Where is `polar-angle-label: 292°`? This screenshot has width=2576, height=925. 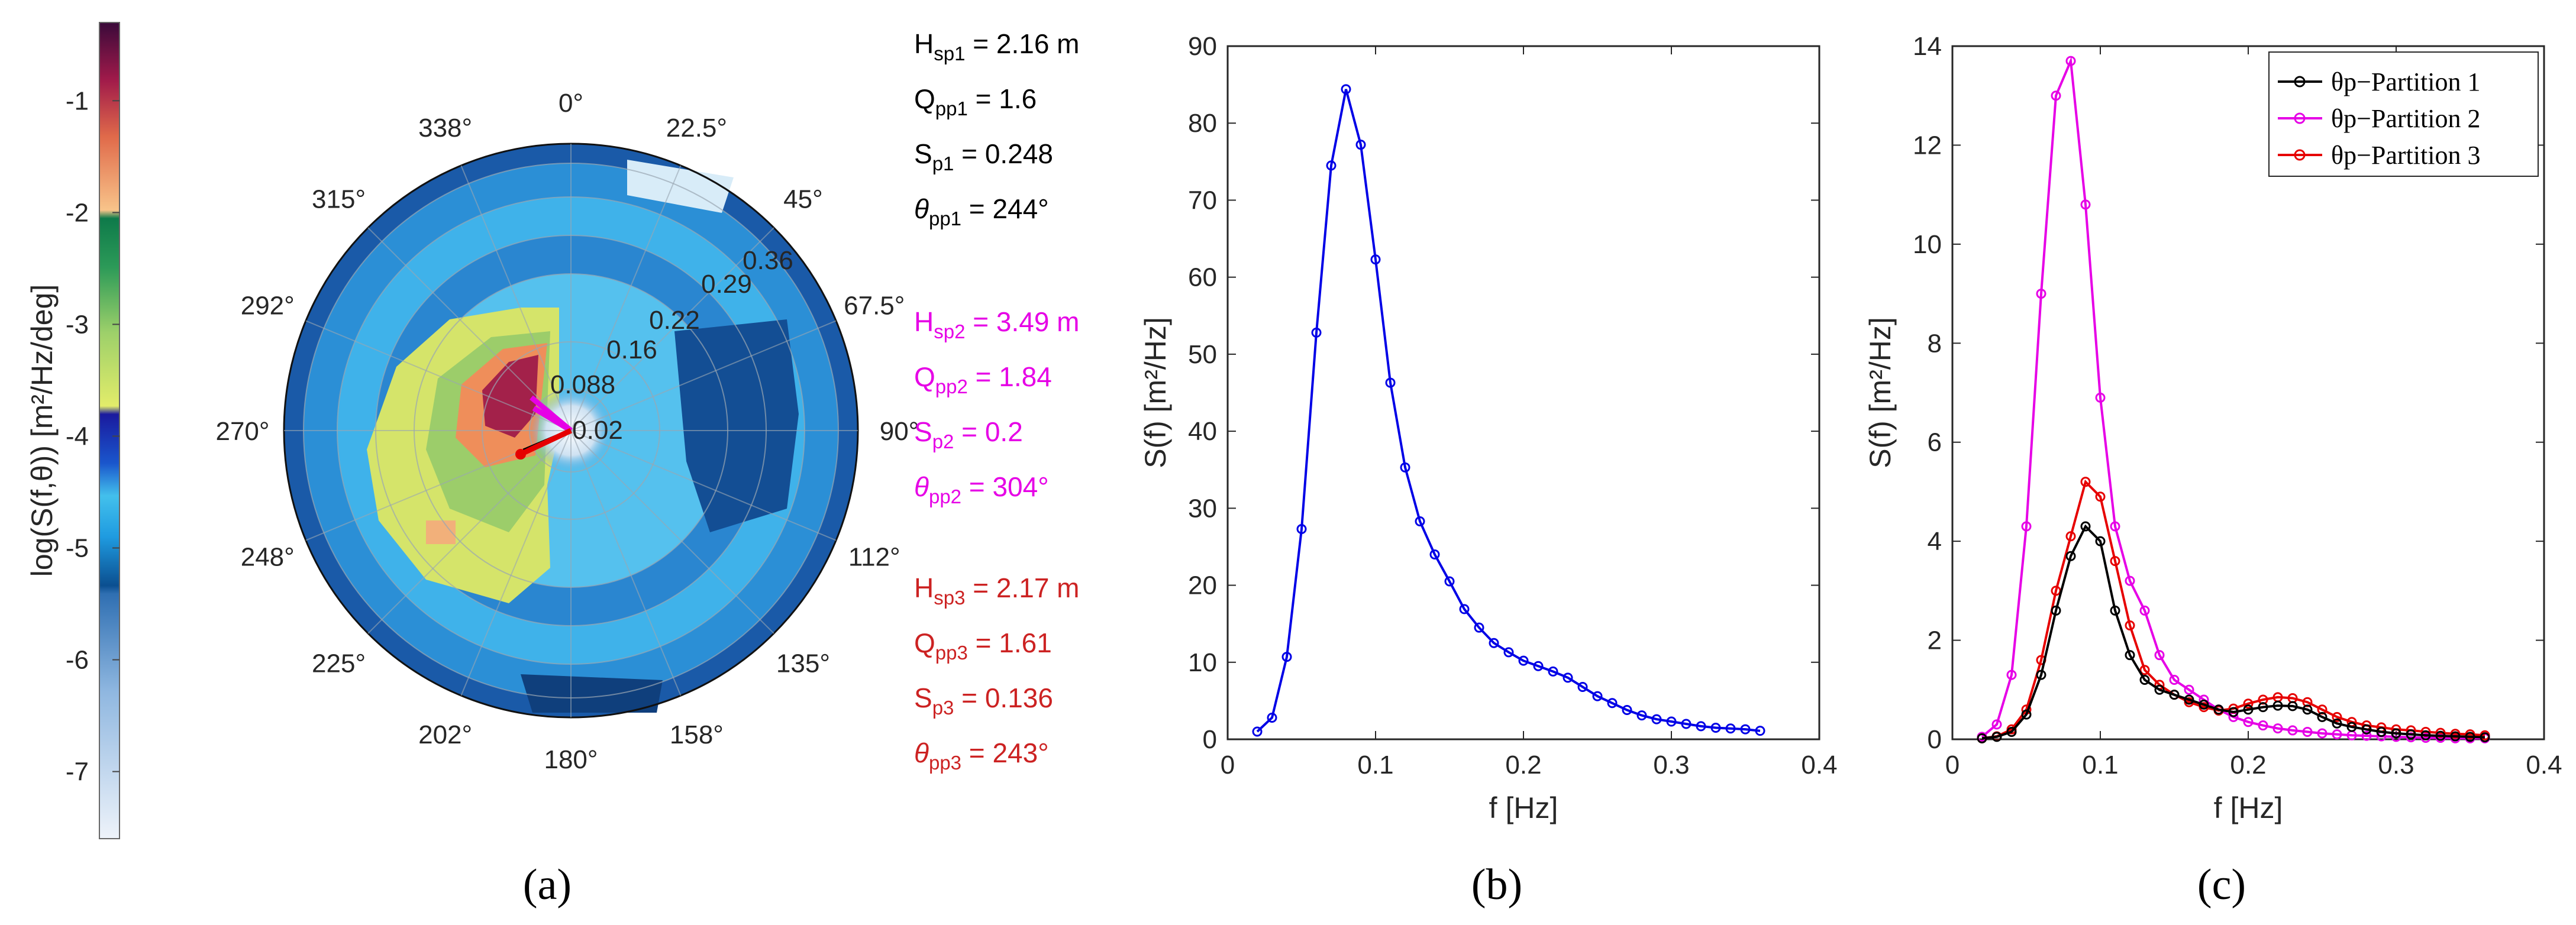
polar-angle-label: 292° is located at coordinates (268, 307).